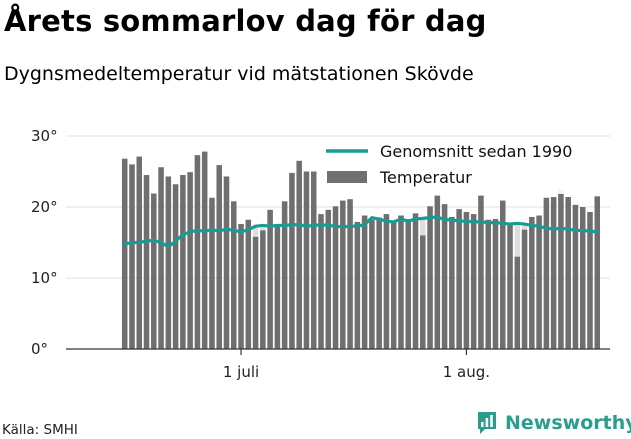 This screenshot has height=439, width=631. I want to click on chart-title: Årets sommarlov dag för dag, so click(245, 21).